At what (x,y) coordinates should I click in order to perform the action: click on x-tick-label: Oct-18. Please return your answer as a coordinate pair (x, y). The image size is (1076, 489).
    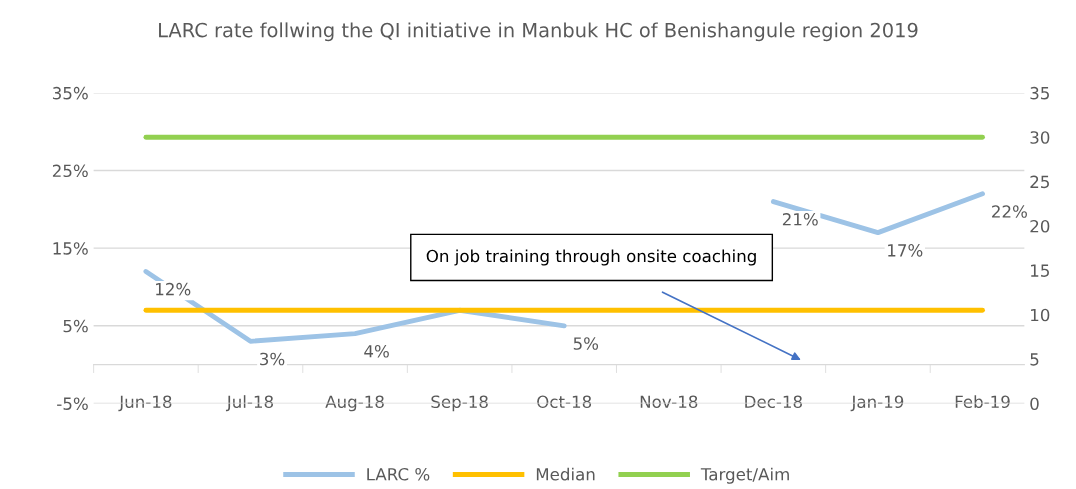
    Looking at the image, I should click on (564, 402).